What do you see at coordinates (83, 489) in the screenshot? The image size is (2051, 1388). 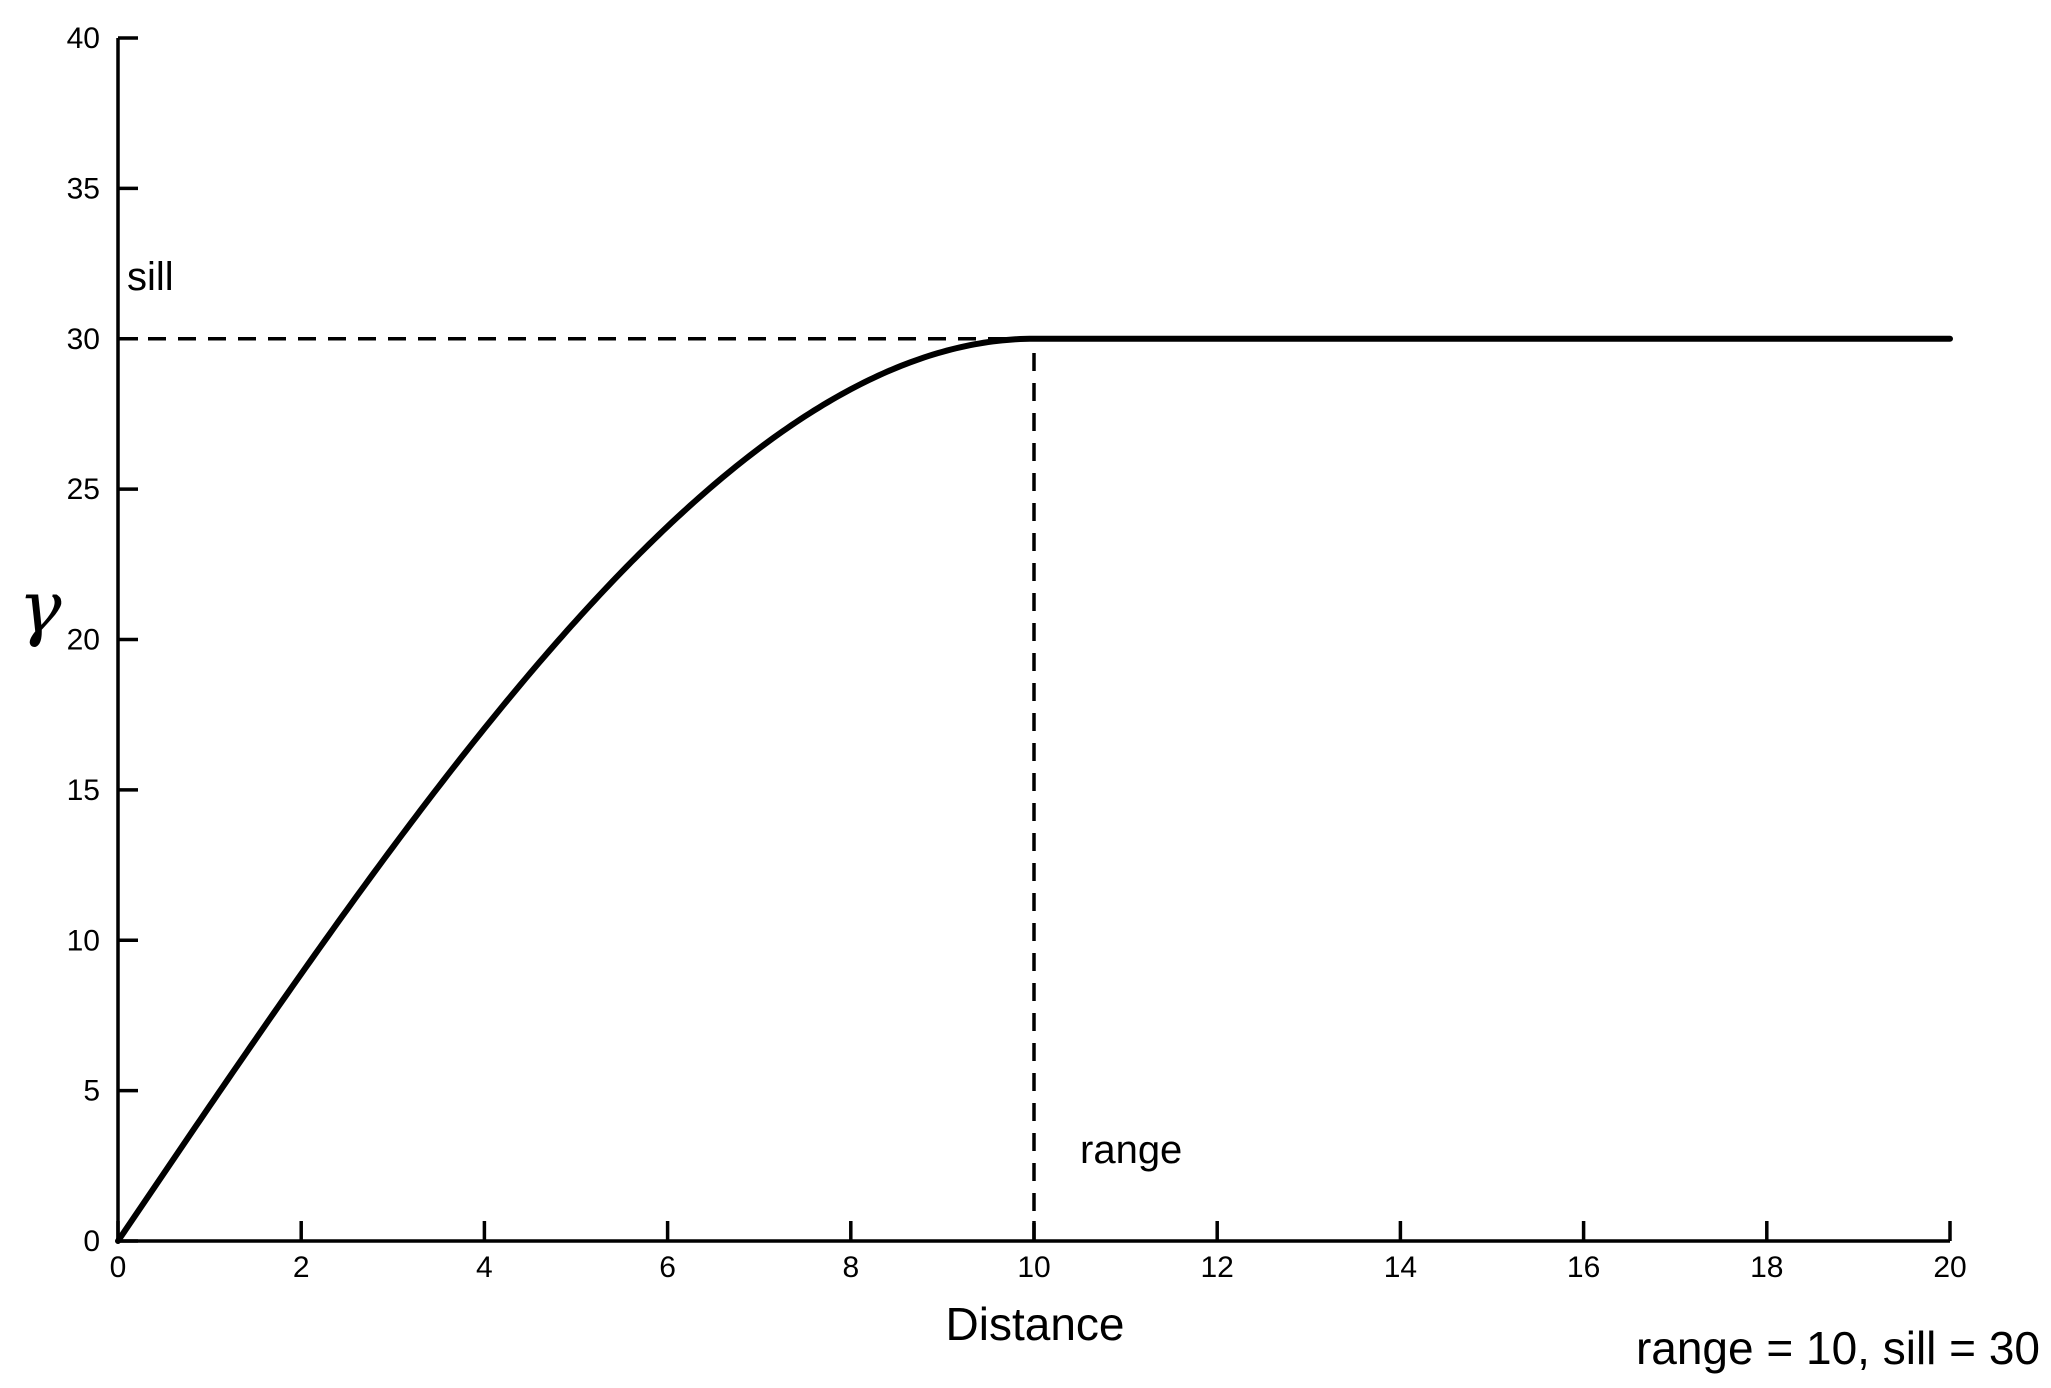 I see `y-tick-label-25: 25` at bounding box center [83, 489].